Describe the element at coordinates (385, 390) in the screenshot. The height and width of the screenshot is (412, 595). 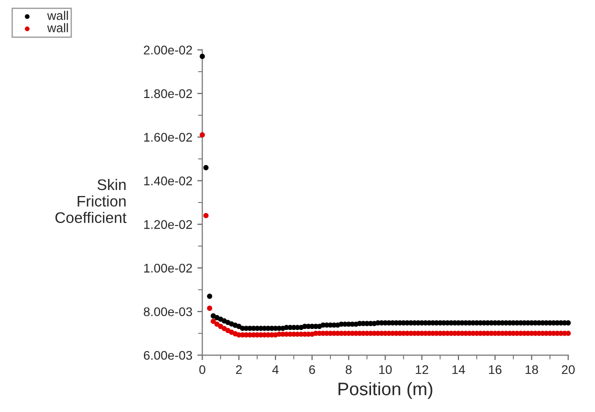
I see `x-axis-title: Position (m)` at that location.